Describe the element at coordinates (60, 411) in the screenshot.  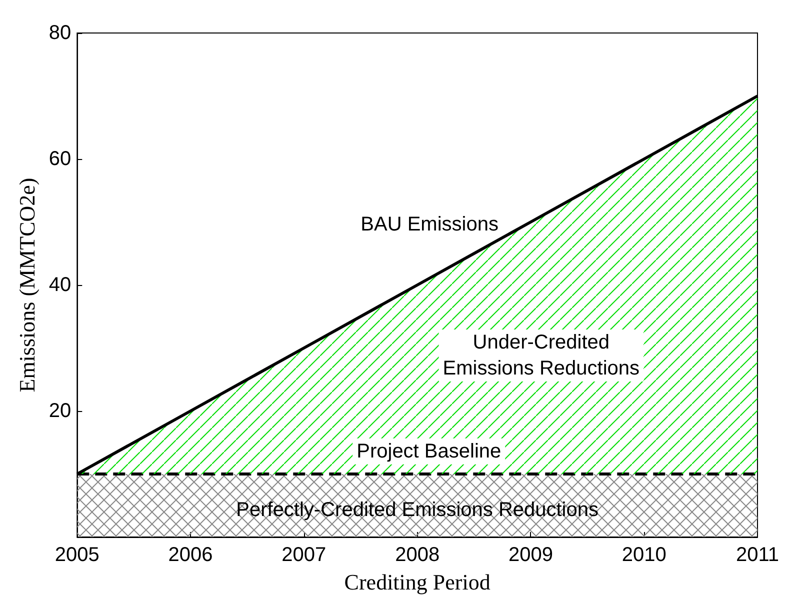
I see `y-tick-label: 20` at that location.